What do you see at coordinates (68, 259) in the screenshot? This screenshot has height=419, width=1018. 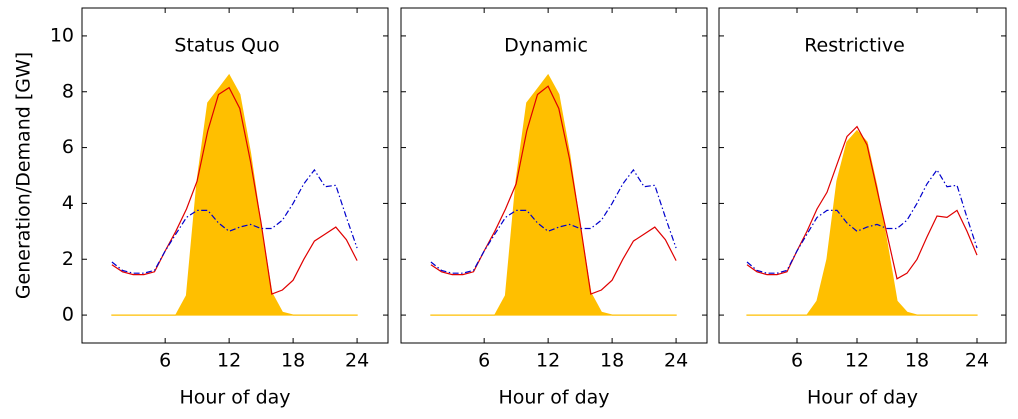 I see `y-tick-label: 2` at bounding box center [68, 259].